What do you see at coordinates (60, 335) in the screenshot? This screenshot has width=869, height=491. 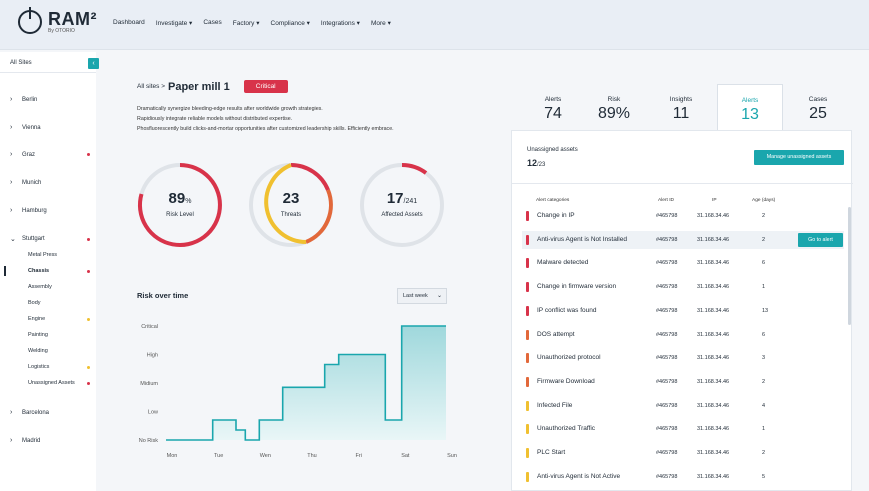 I see `sidebar-subitem: Painting` at bounding box center [60, 335].